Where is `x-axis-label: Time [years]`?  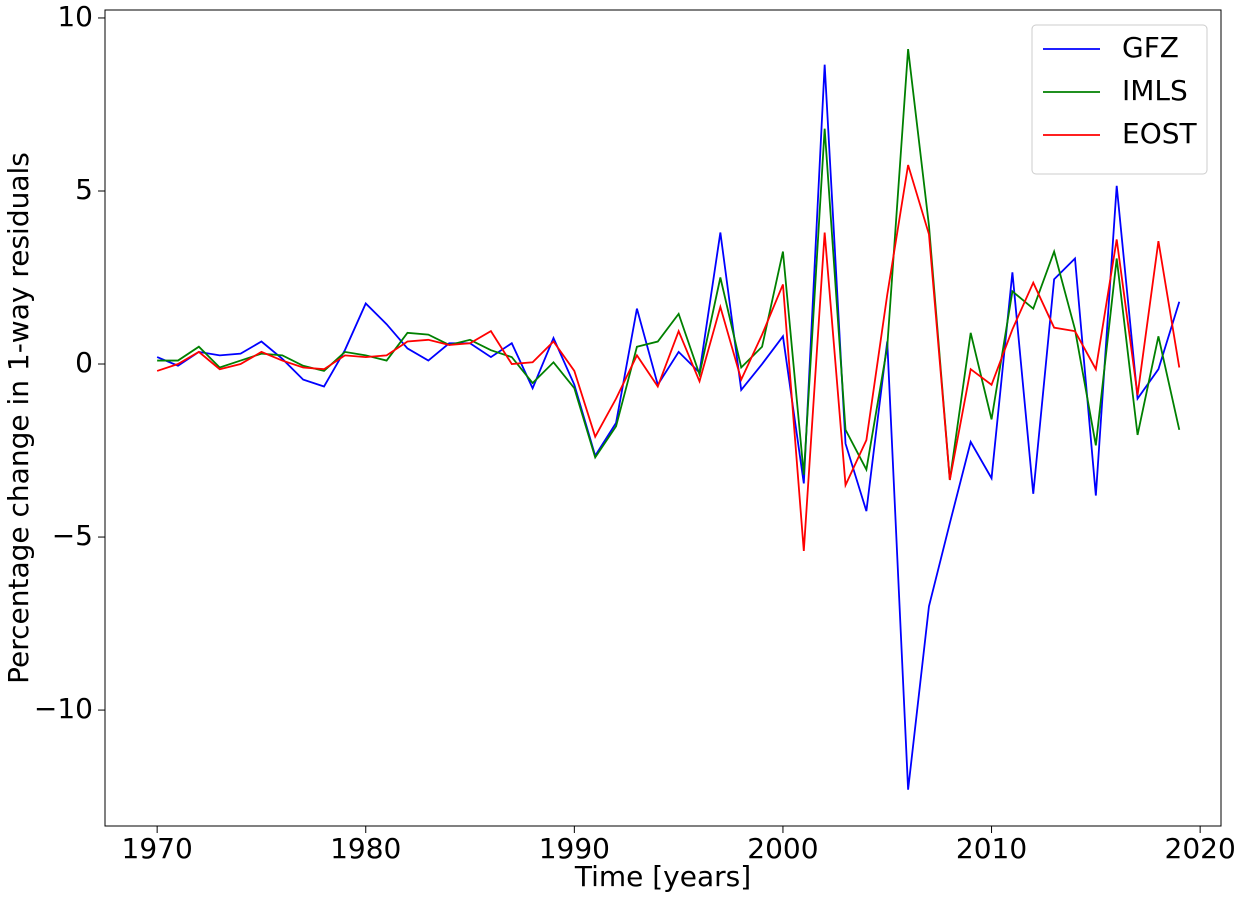
x-axis-label: Time [years] is located at coordinates (662, 876).